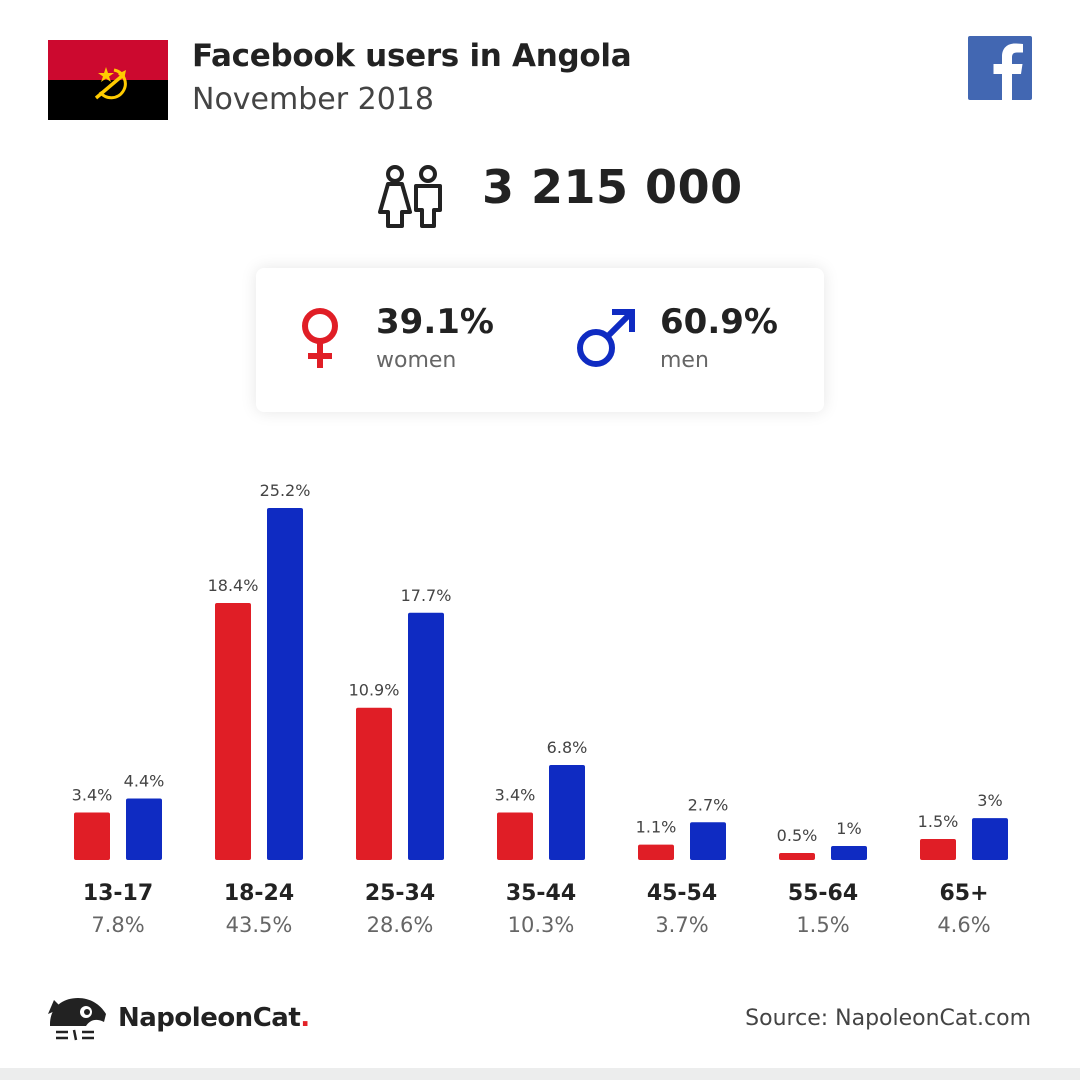  Describe the element at coordinates (848, 828) in the screenshot. I see `bar-value-label: 1%` at that location.